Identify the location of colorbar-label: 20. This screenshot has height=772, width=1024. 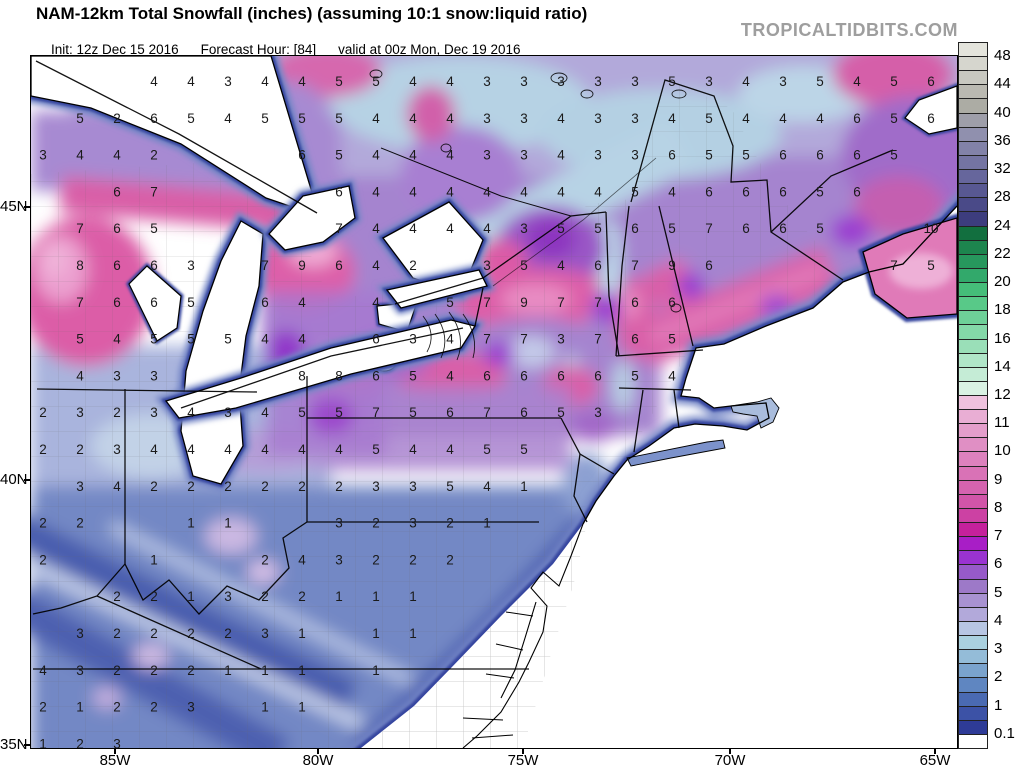
(1002, 282).